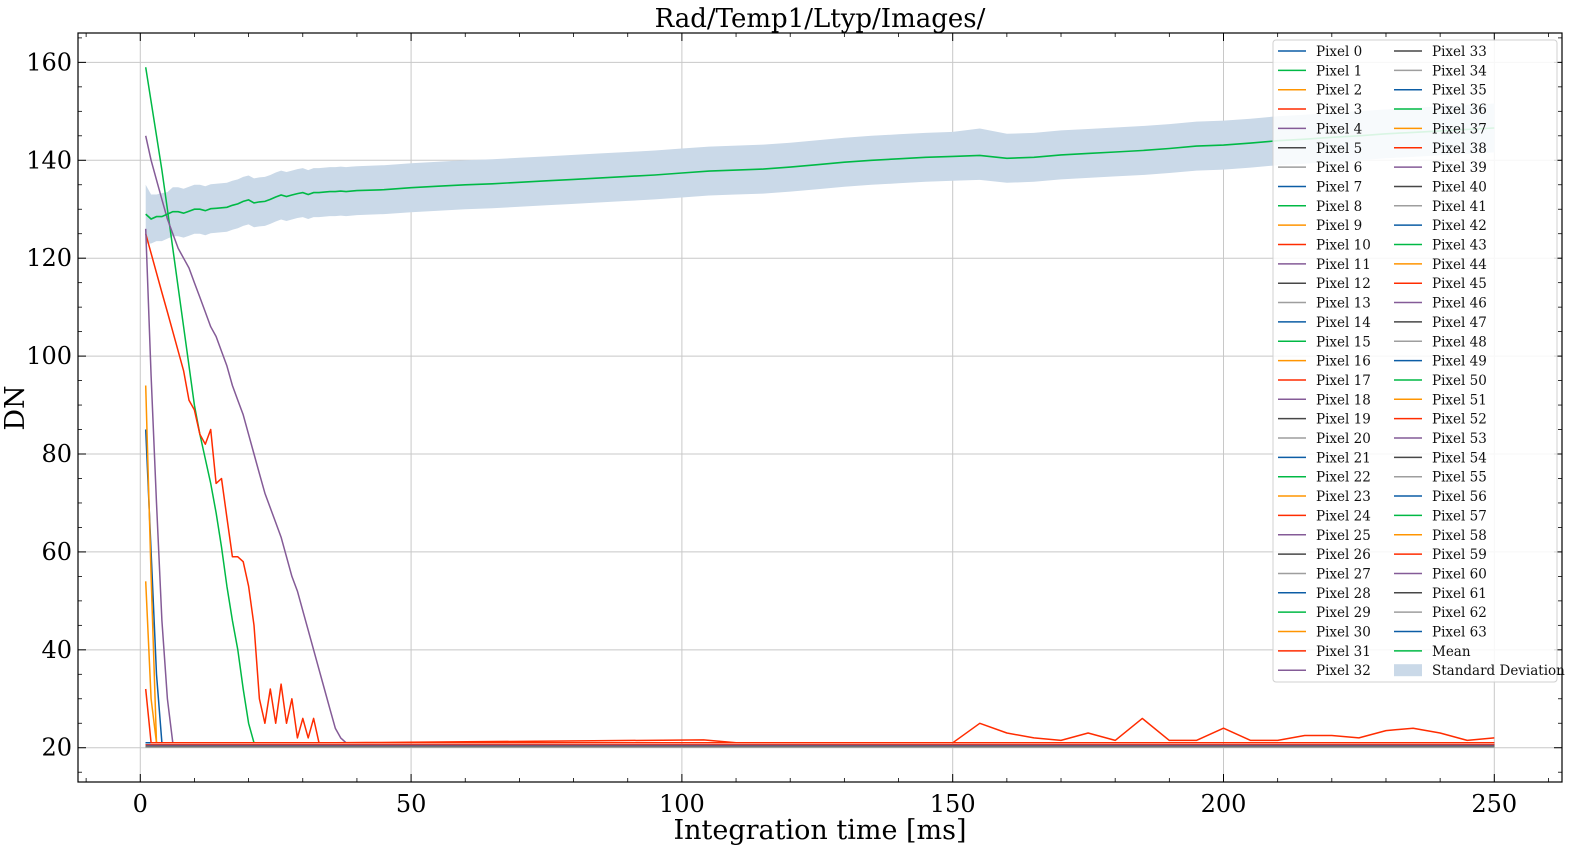 The image size is (1571, 851). What do you see at coordinates (1339, 168) in the screenshot?
I see `legend-label: Pixel 6` at bounding box center [1339, 168].